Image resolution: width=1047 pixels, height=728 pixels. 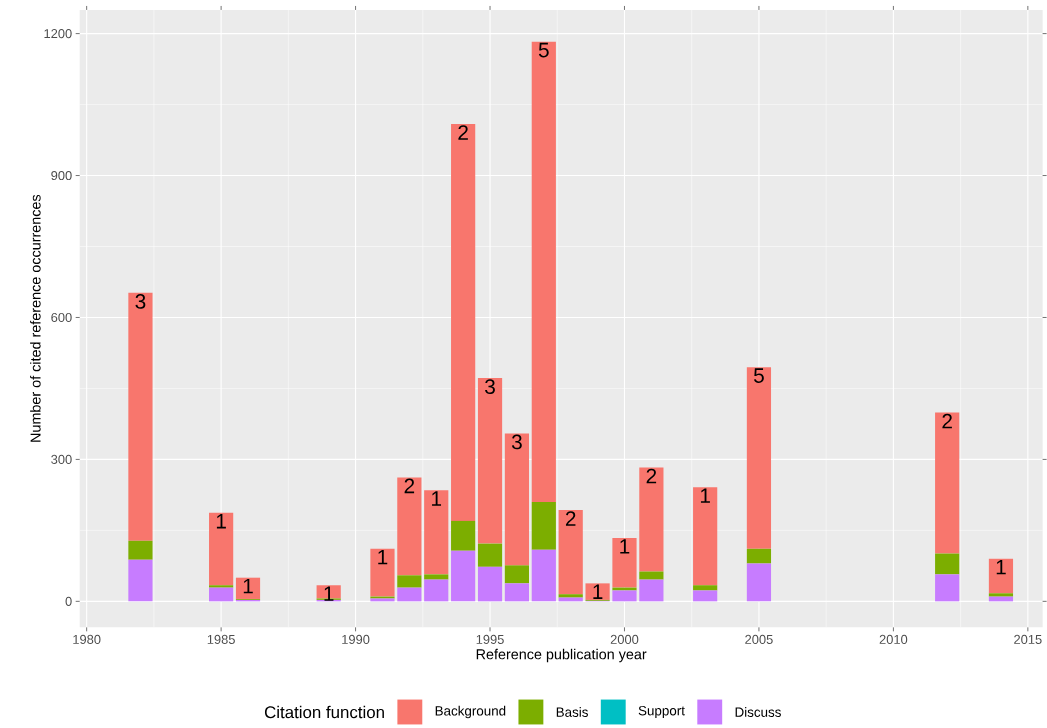 I want to click on x-tick-label: 1985, so click(x=221, y=639).